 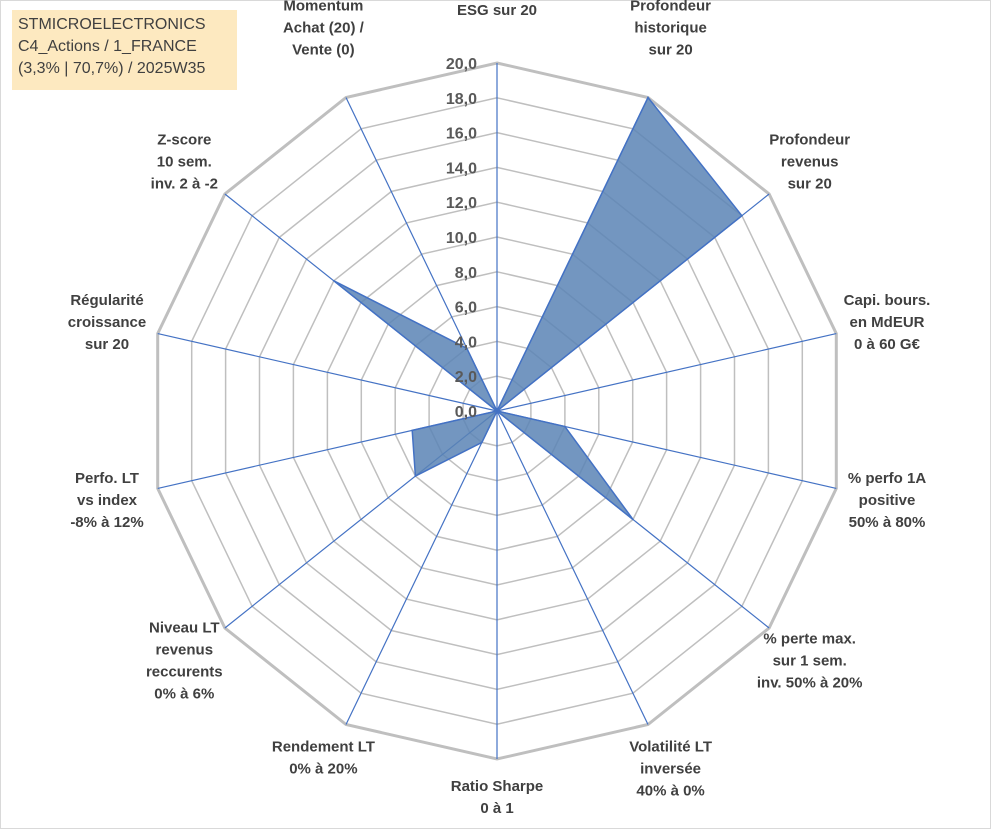 I want to click on radar-axis-label: Profondeur revenus sur 20, so click(x=809, y=162).